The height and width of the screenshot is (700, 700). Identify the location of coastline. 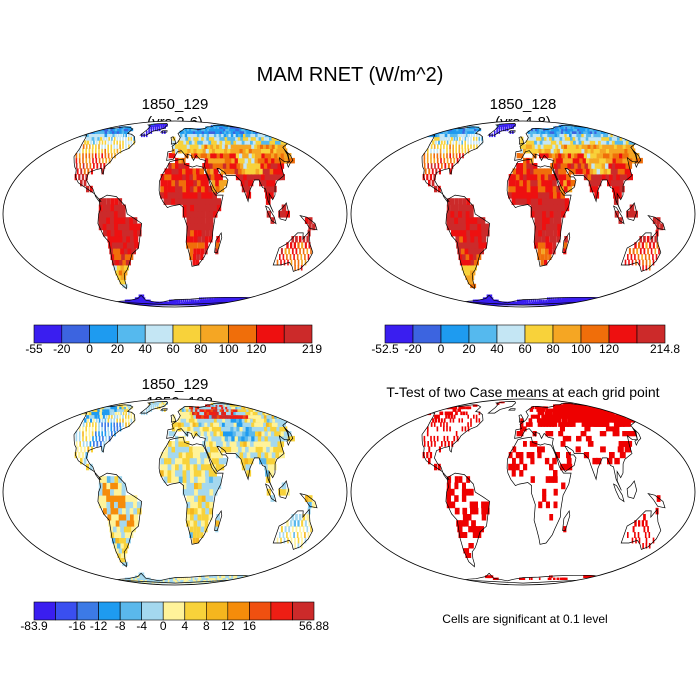
(656, 223).